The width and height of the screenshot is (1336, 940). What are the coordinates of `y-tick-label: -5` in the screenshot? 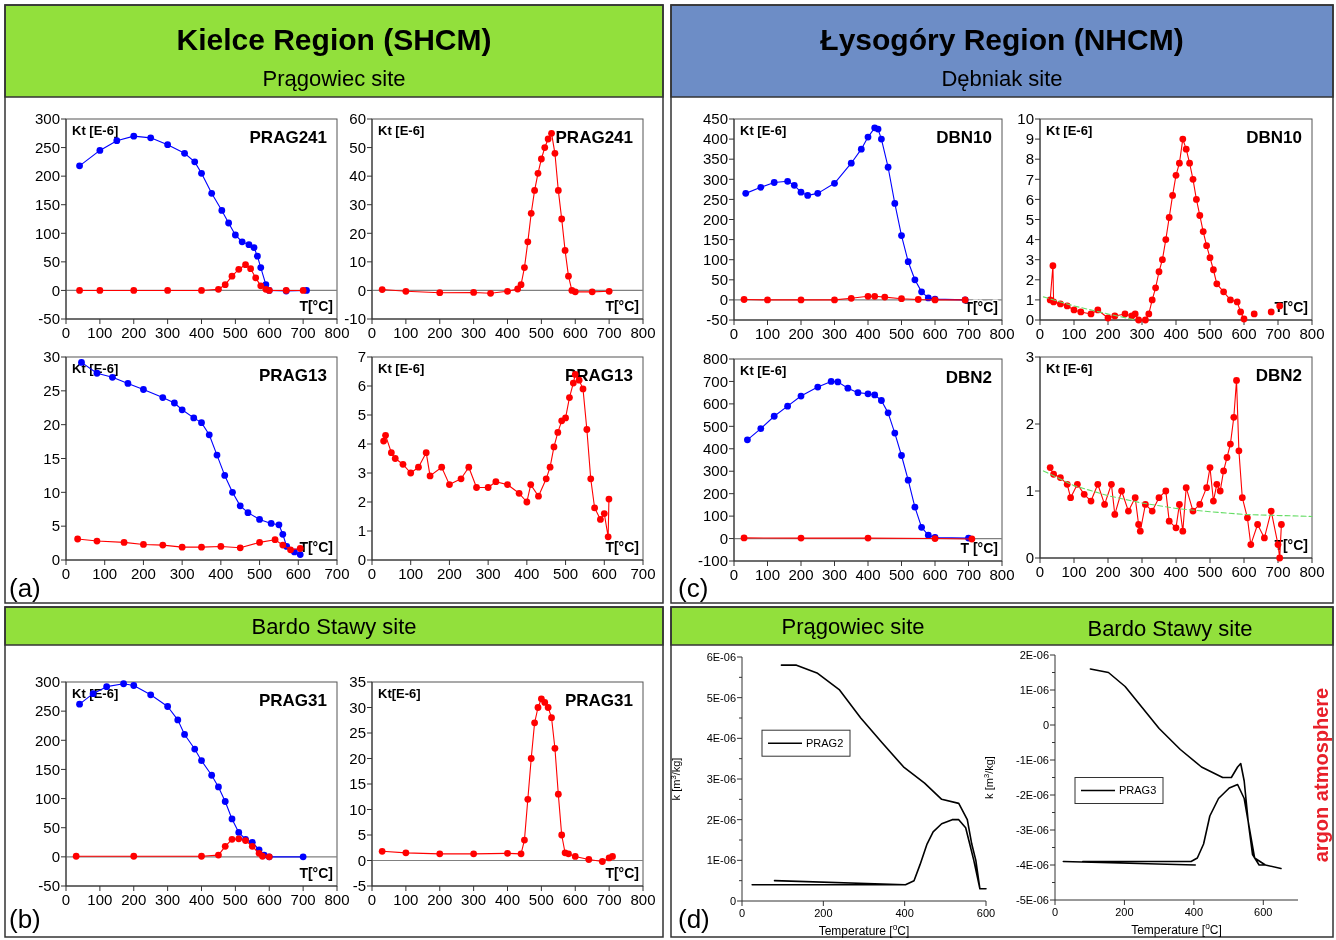 It's located at (359, 886).